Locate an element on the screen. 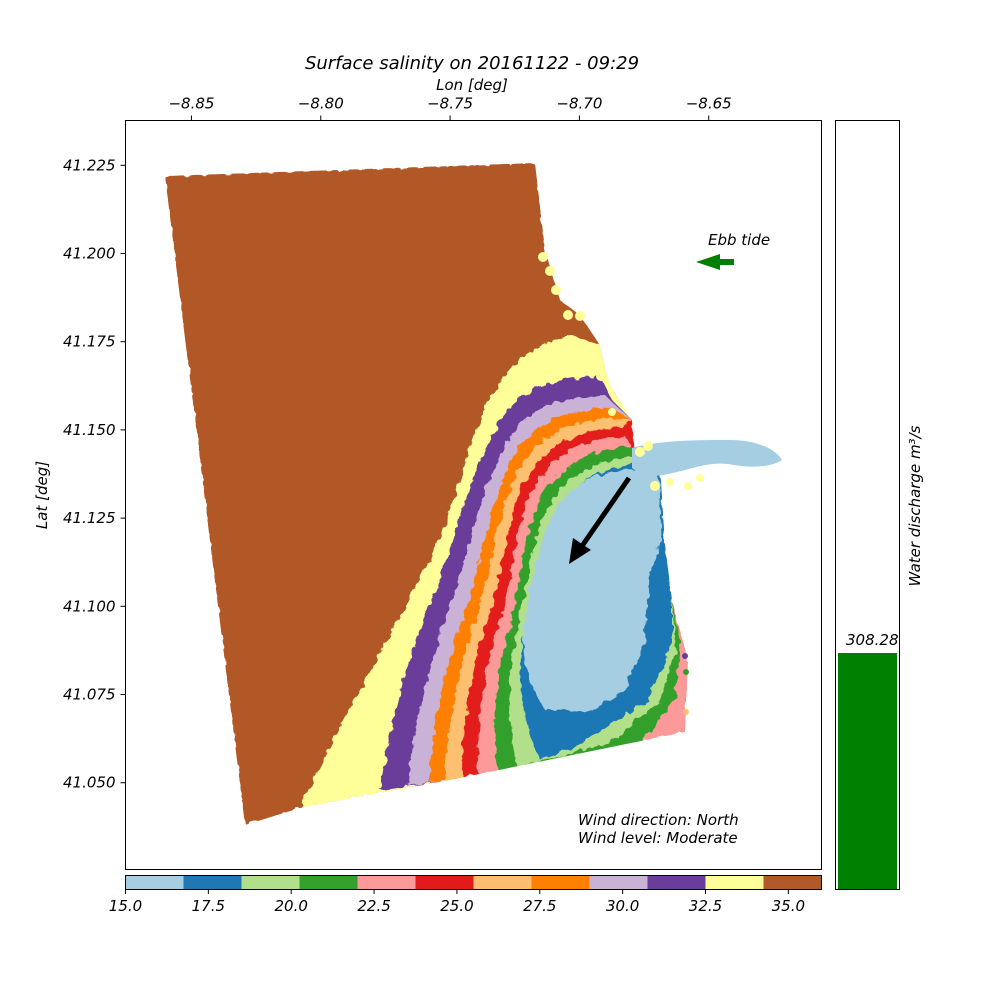  discharge-label: Water discharge m³/s is located at coordinates (915, 505).